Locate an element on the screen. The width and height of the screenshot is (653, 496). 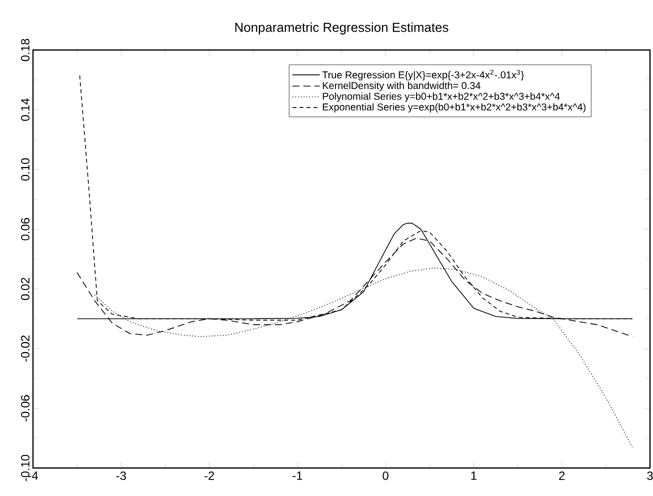
legend-label: Exponential Series y=exp(b0+b1*x+b2*x^2+b3*x^3+b4*x^4) is located at coordinates (454, 107).